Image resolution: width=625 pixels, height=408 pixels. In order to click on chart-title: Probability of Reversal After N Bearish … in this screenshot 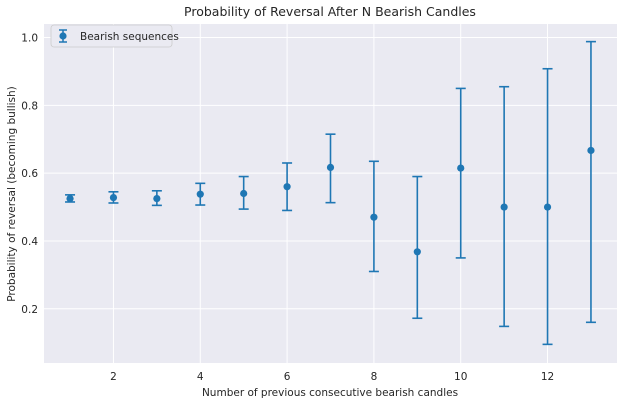, I will do `click(330, 11)`.